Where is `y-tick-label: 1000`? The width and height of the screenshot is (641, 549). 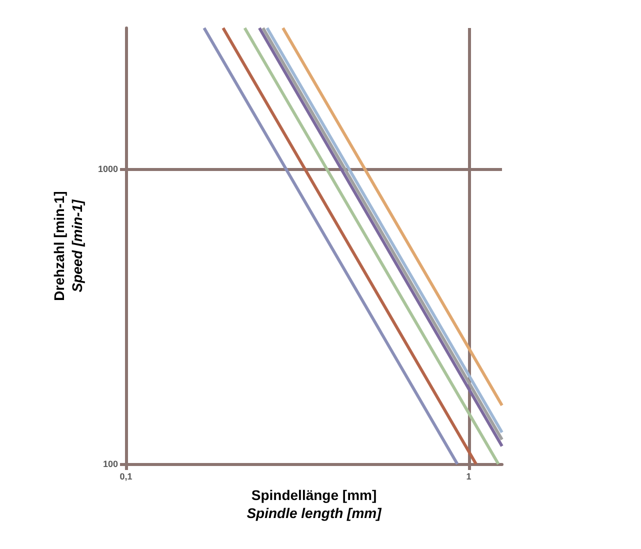 y-tick-label: 1000 is located at coordinates (108, 169).